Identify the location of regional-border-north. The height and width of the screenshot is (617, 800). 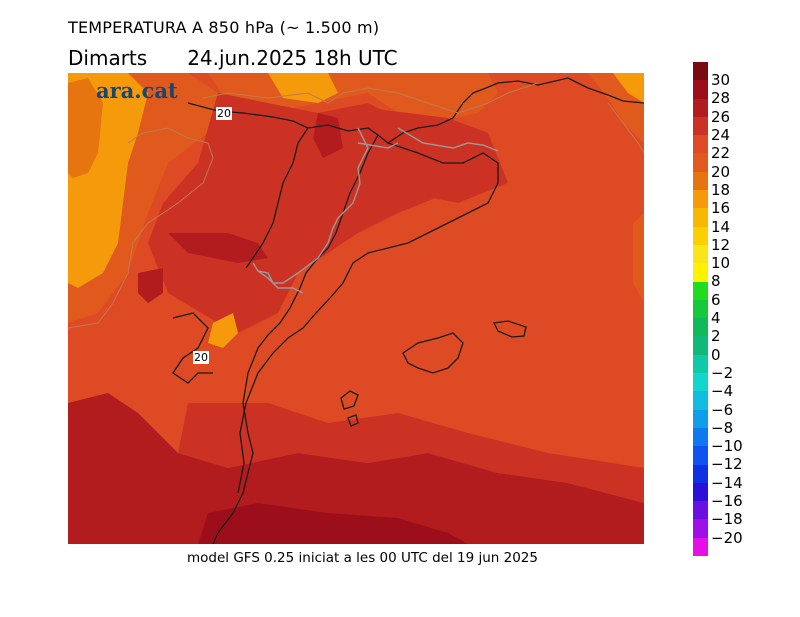
(378, 145).